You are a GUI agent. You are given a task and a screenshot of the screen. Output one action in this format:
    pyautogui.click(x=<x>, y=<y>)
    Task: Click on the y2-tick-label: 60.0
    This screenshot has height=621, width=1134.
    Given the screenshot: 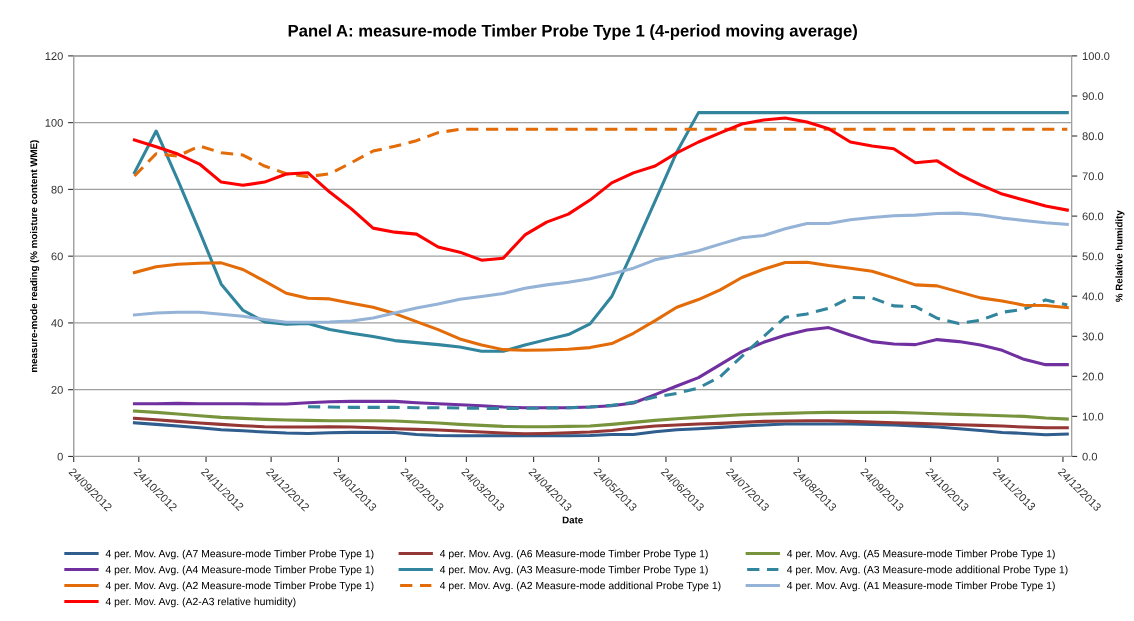 What is the action you would take?
    pyautogui.click(x=1093, y=216)
    